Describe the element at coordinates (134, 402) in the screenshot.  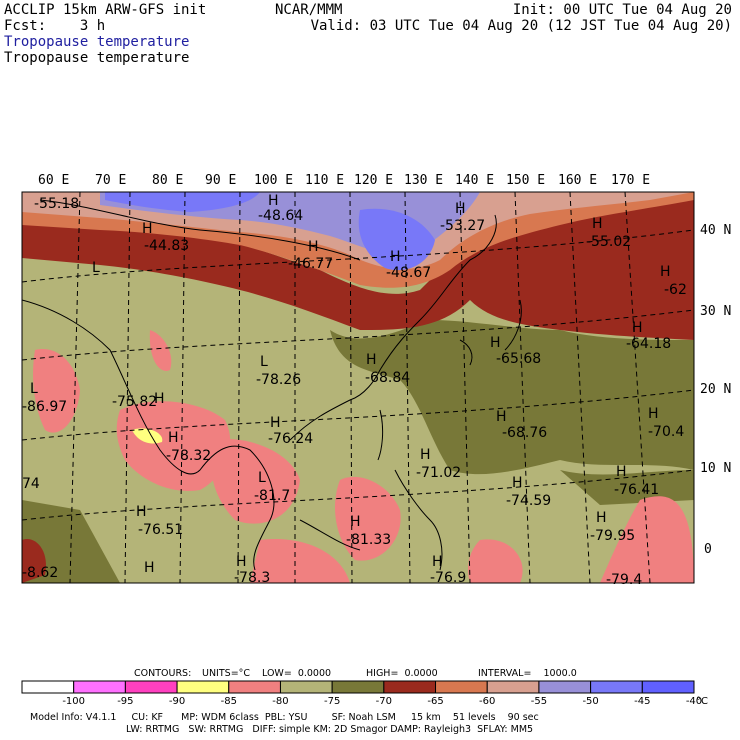
I see `value-label: -75.82` at that location.